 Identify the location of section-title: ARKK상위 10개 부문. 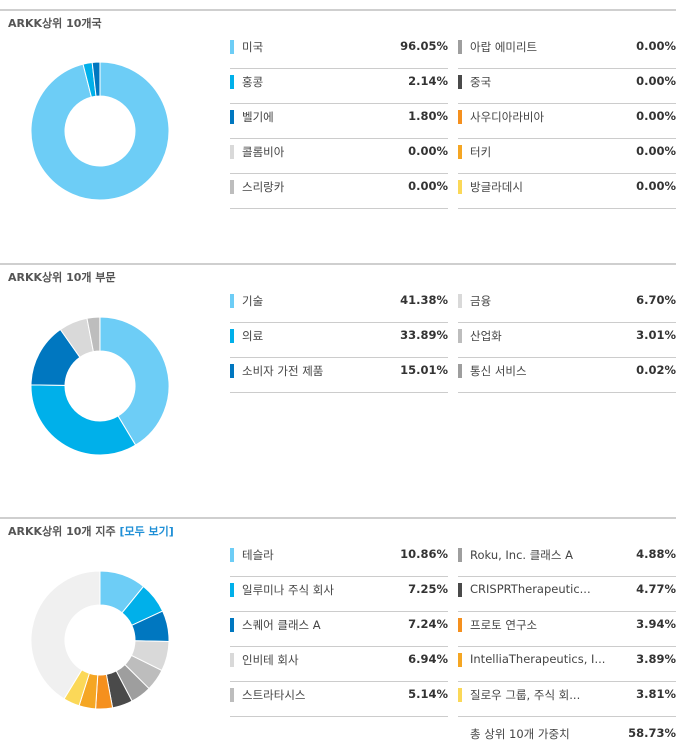
(62, 277).